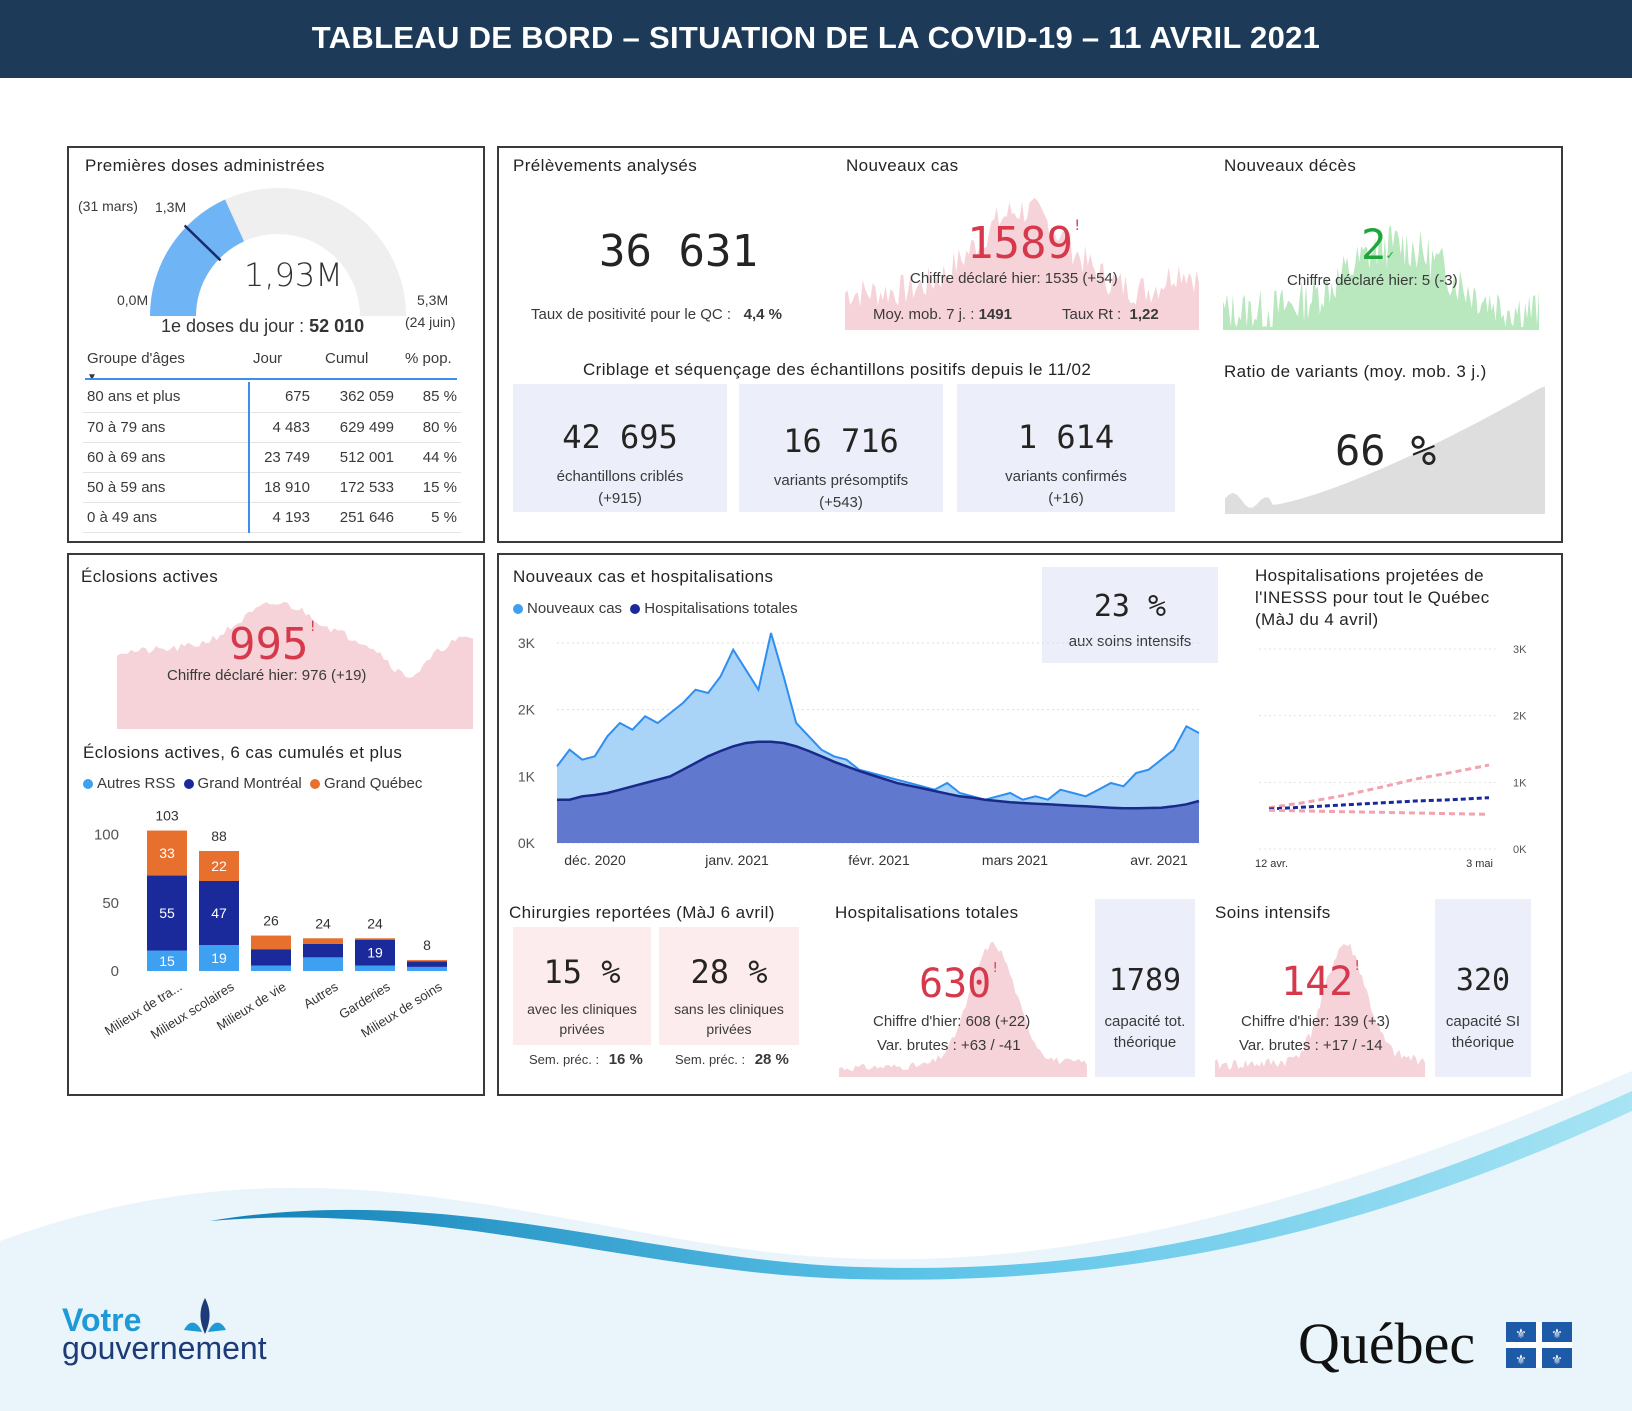 Image resolution: width=1632 pixels, height=1411 pixels. Describe the element at coordinates (433, 300) in the screenshot. I see `gauge-max: 5,3M` at that location.